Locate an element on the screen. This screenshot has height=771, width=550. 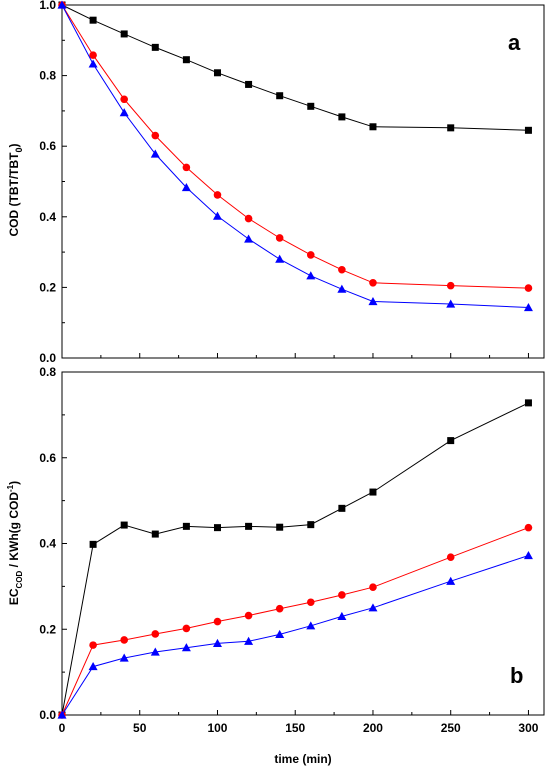
panel-b-ylabel-main: EC is located at coordinates (14, 596).